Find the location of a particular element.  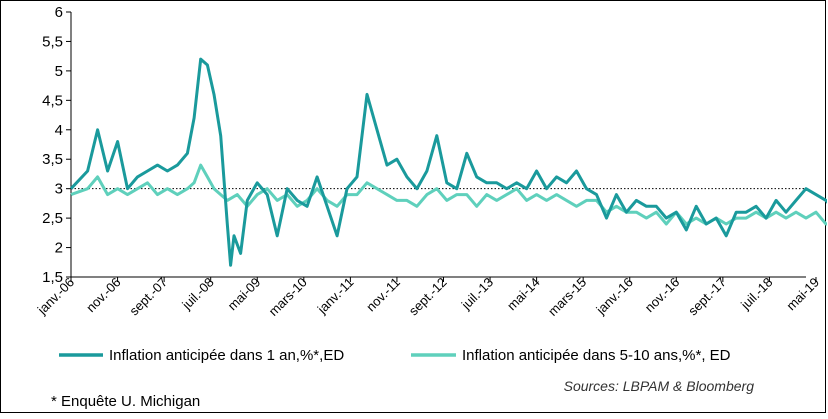

x-tick-label: nov.-06 is located at coordinates (103, 295).